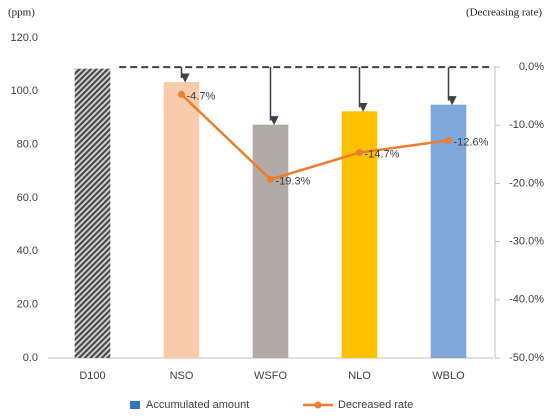  What do you see at coordinates (359, 376) in the screenshot?
I see `x-tick-label: NLO` at bounding box center [359, 376].